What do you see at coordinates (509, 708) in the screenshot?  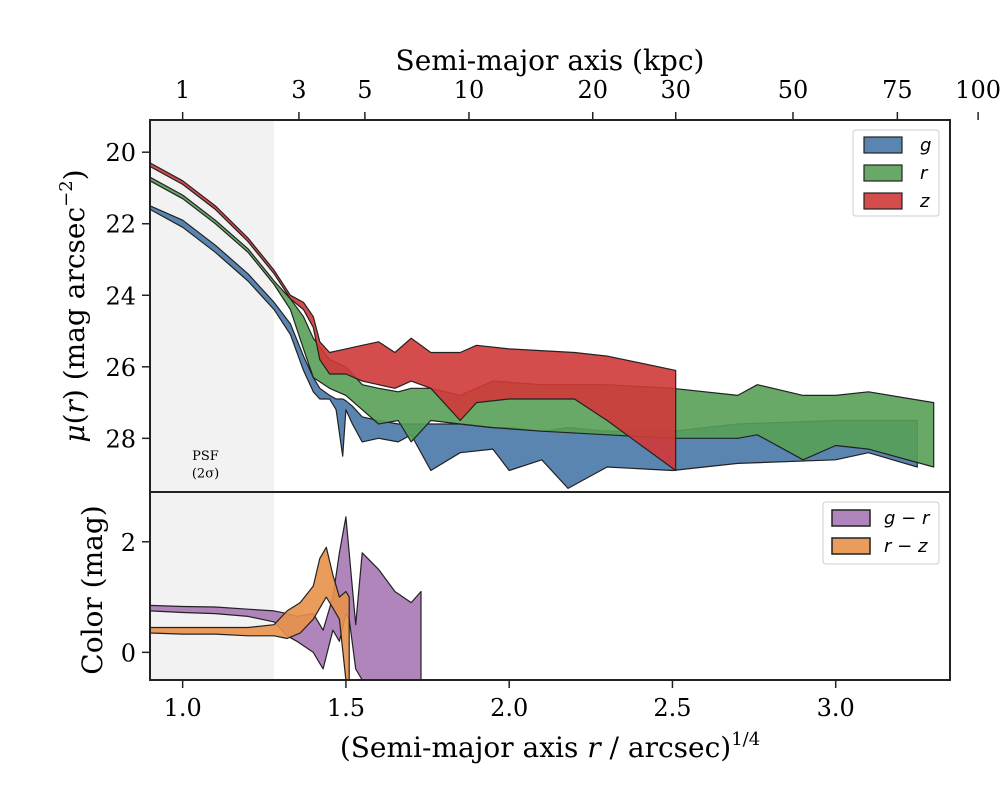 I see `xtick-label: 2.0` at bounding box center [509, 708].